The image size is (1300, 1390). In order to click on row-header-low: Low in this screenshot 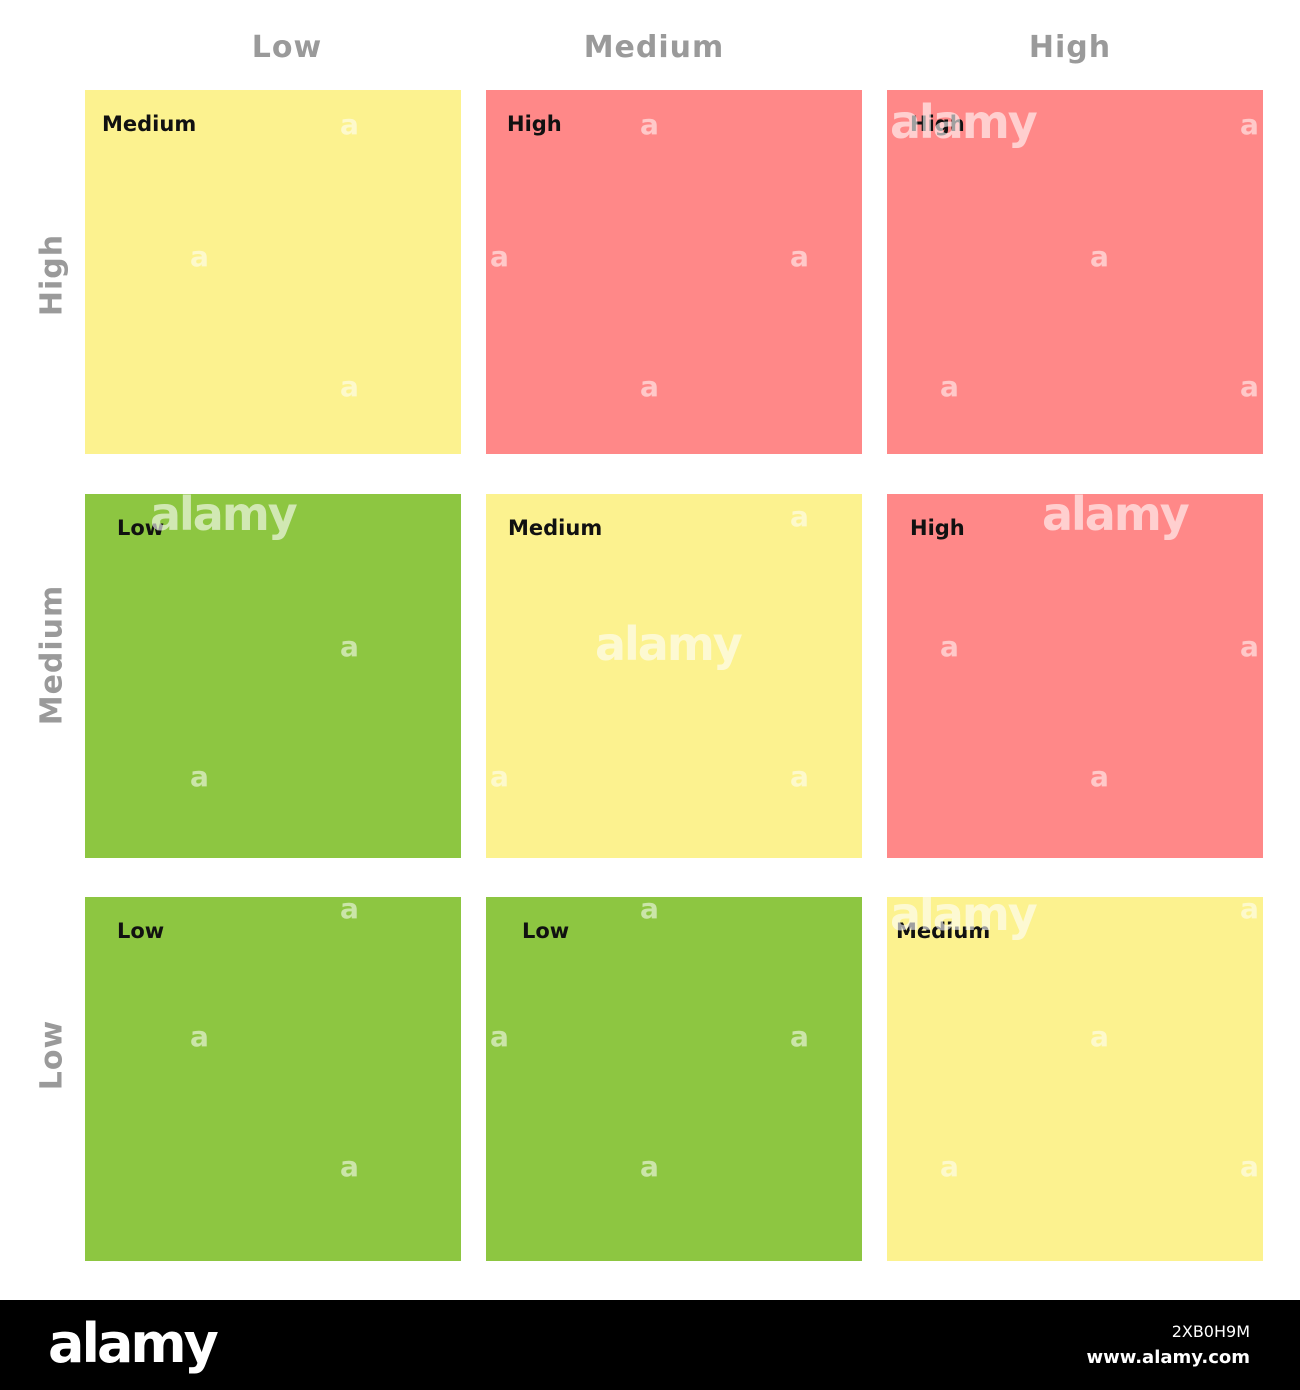, I will do `click(52, 1055)`.